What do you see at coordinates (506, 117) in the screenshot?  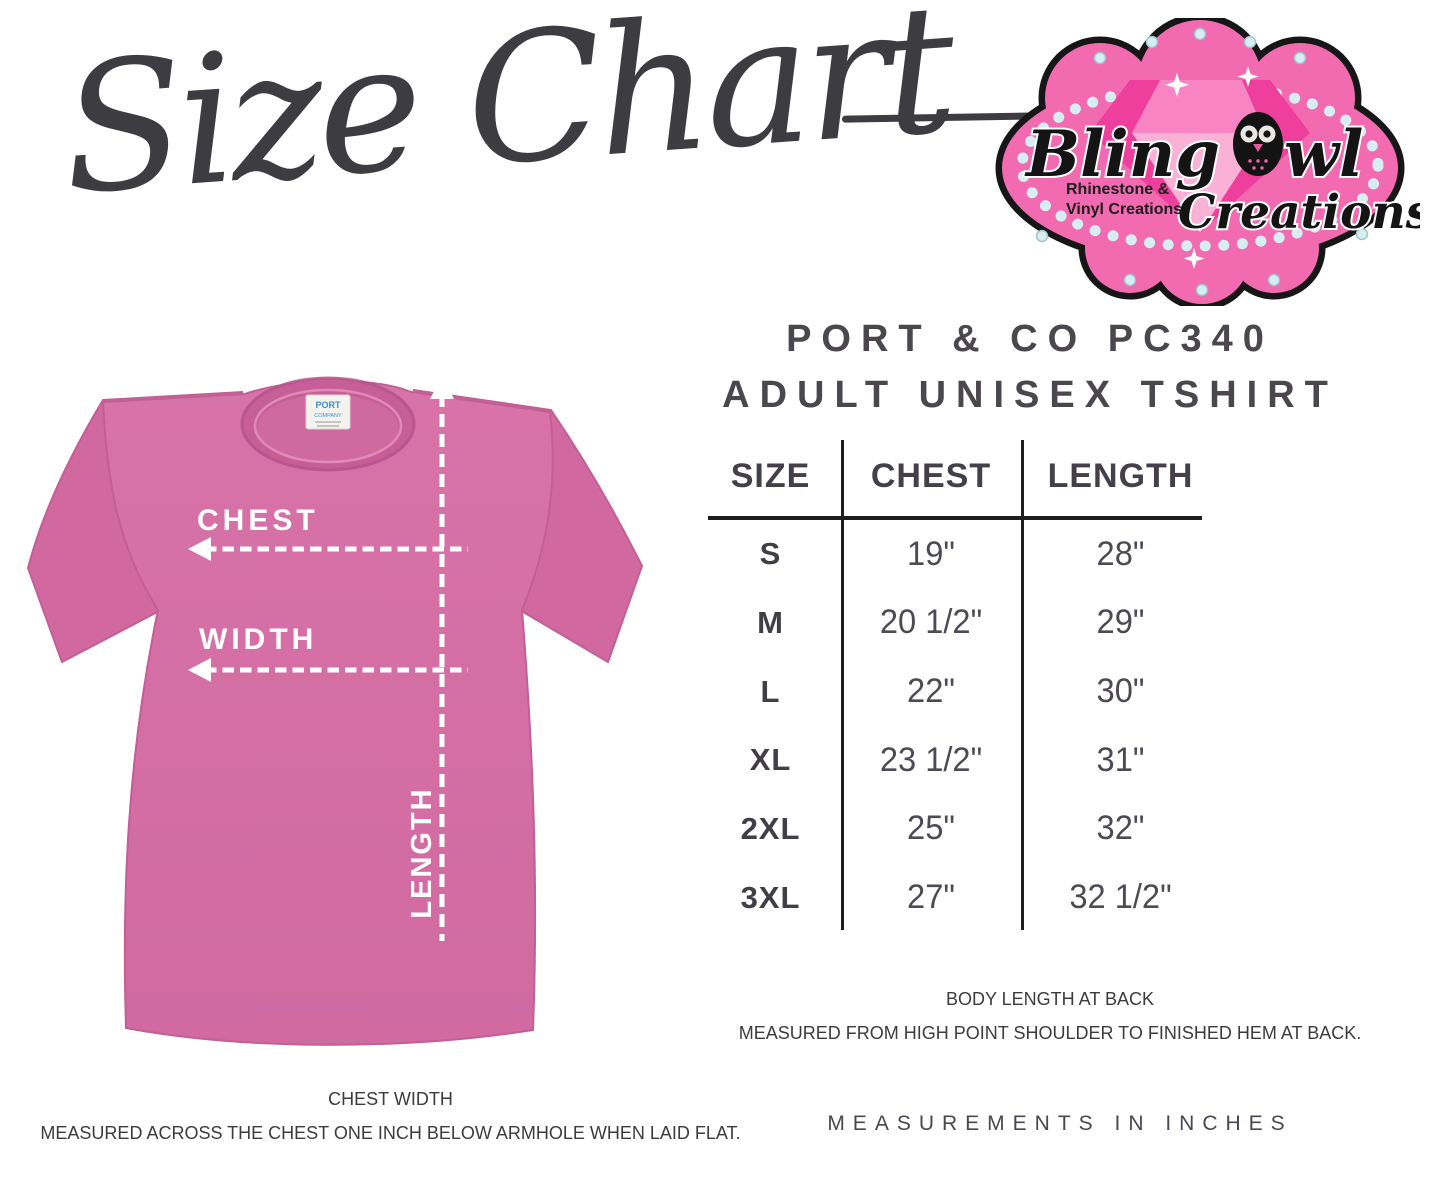 I see `page-title: Size Chart` at bounding box center [506, 117].